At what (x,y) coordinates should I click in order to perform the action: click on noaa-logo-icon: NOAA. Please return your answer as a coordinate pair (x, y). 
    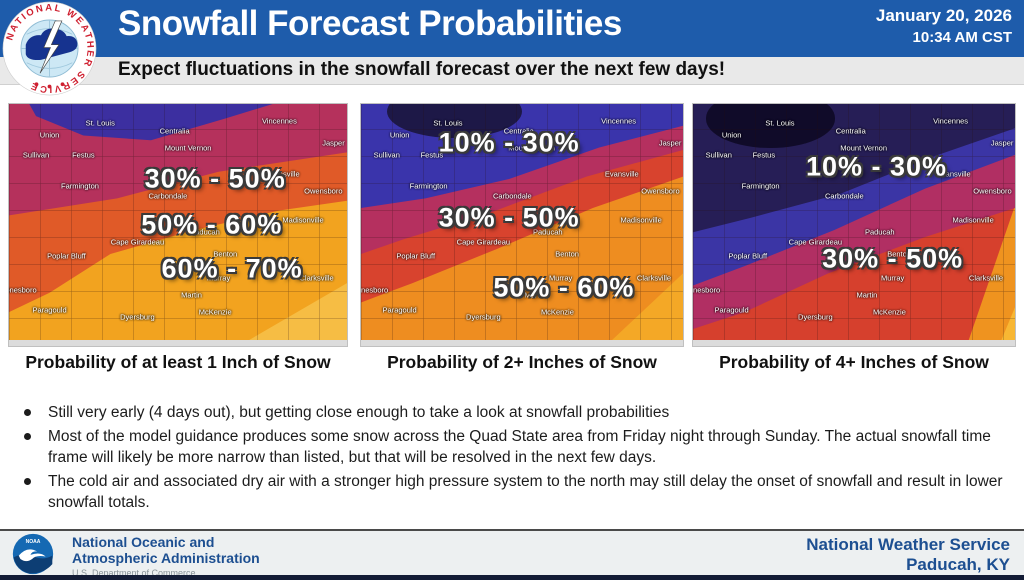
    Looking at the image, I should click on (33, 554).